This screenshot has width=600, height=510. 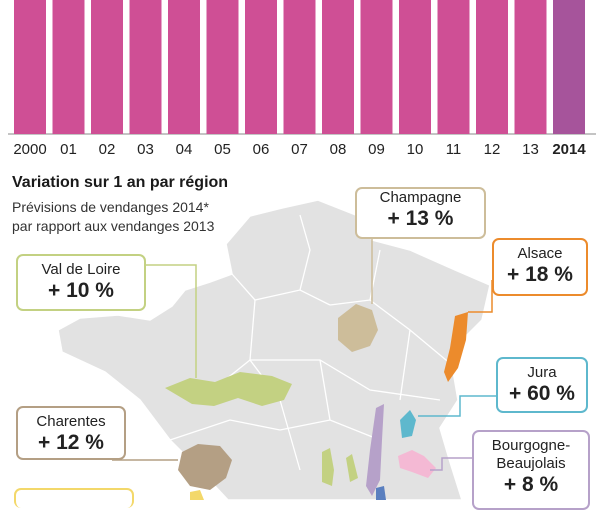 I want to click on region-name-champagne: Champagne, so click(x=420, y=197).